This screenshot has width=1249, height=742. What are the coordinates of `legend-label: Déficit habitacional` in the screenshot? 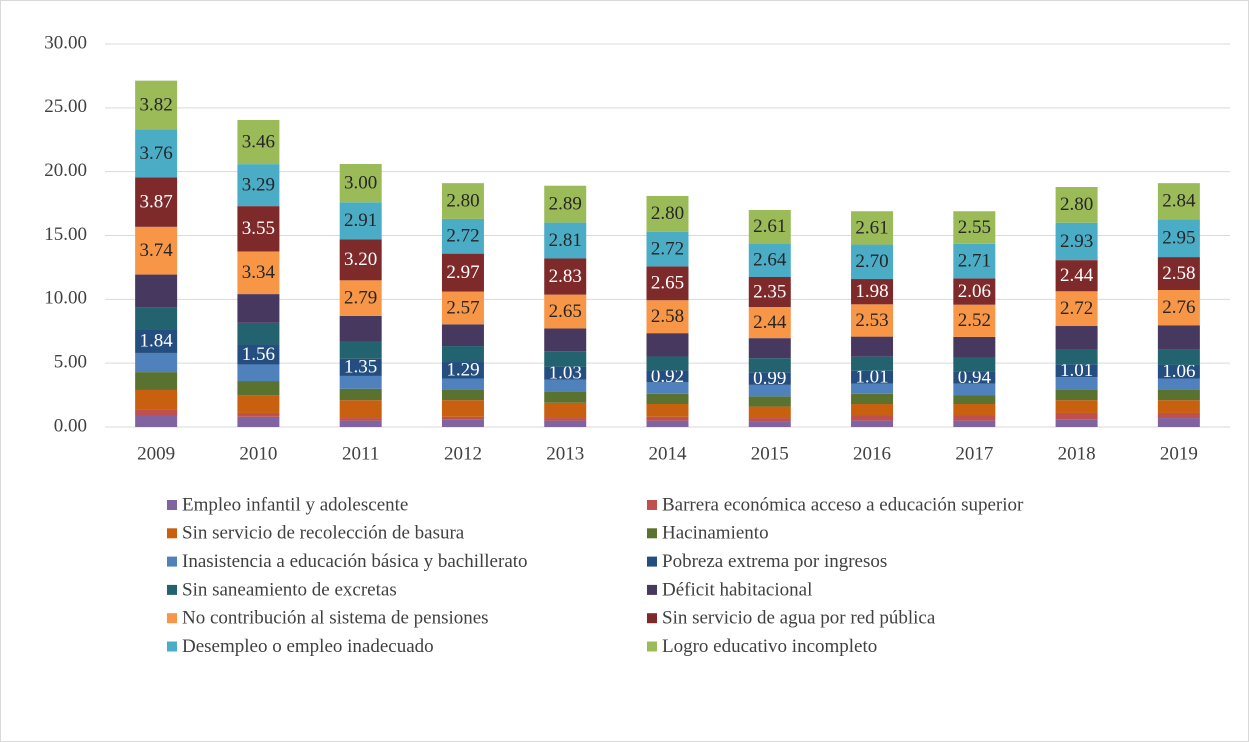 It's located at (737, 589).